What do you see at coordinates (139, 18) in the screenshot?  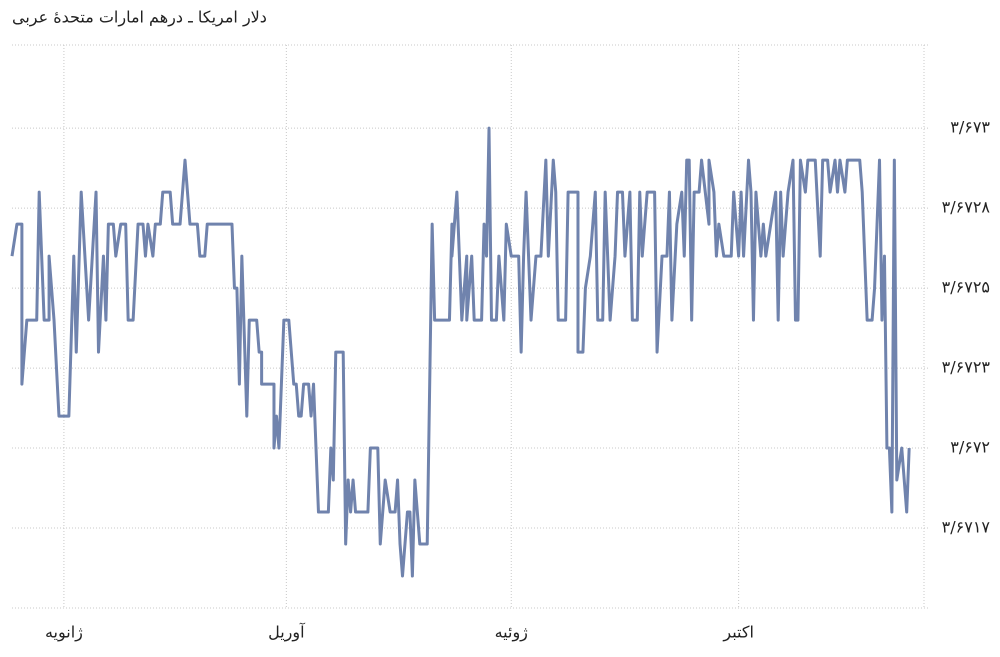 I see `chart-title: دلار امریکا ـ درهم امارات متحدهٔ عربی` at bounding box center [139, 18].